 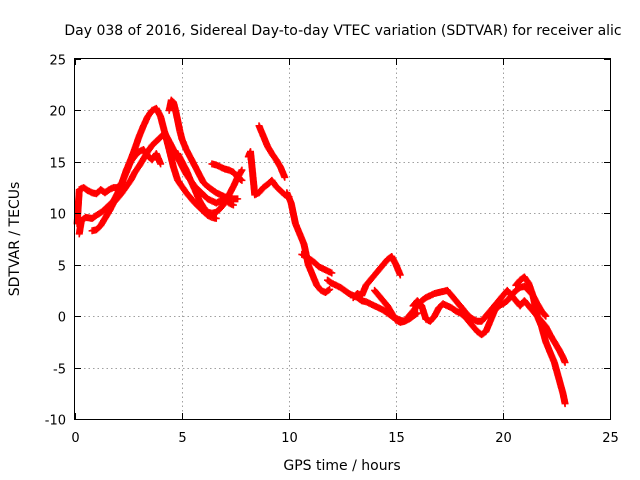 What do you see at coordinates (59, 370) in the screenshot?
I see `y-tick-label: -5` at bounding box center [59, 370].